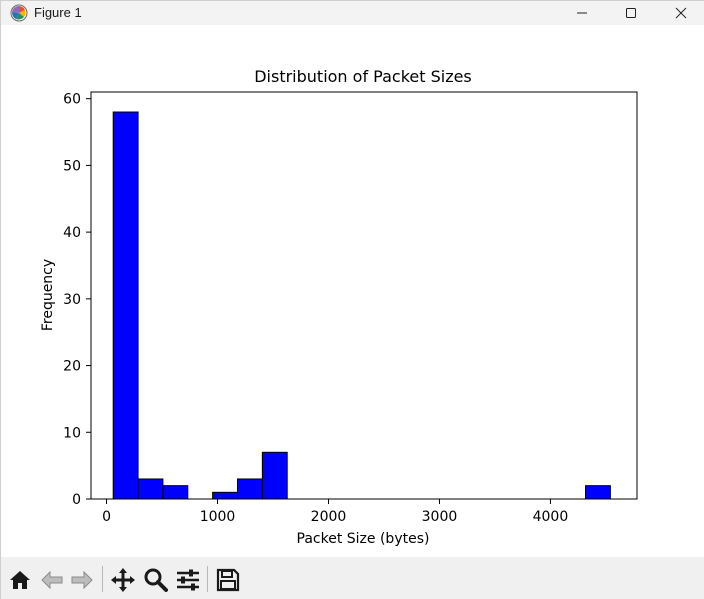  What do you see at coordinates (72, 300) in the screenshot?
I see `y-tick-label-3: 30` at bounding box center [72, 300].